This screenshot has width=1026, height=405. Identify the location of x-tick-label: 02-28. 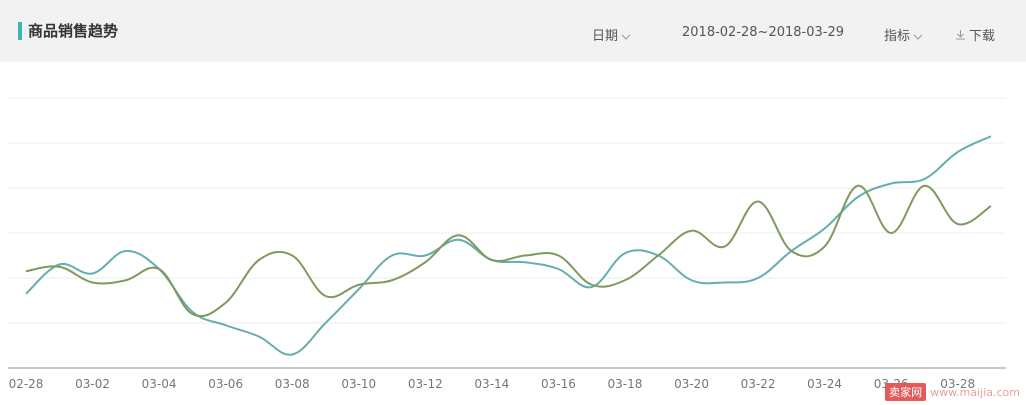
(26, 384).